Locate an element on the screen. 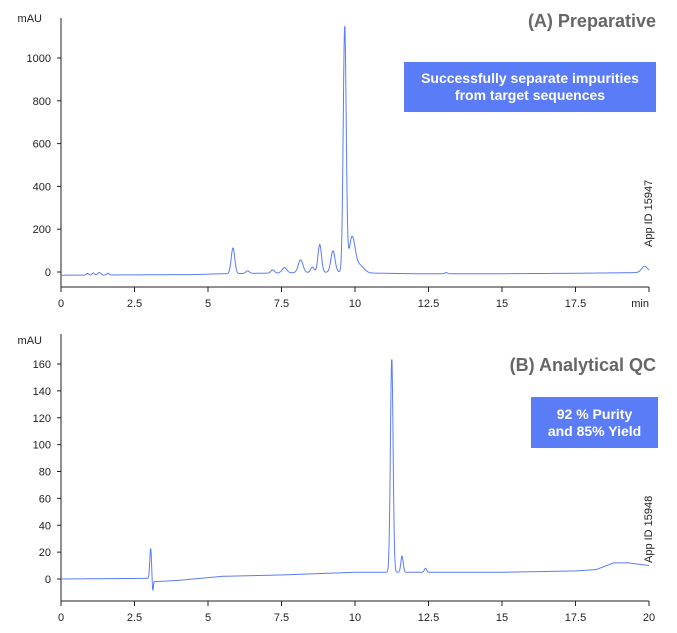 This screenshot has width=677, height=633. panel-a-y-unit: mAU is located at coordinates (30, 19).